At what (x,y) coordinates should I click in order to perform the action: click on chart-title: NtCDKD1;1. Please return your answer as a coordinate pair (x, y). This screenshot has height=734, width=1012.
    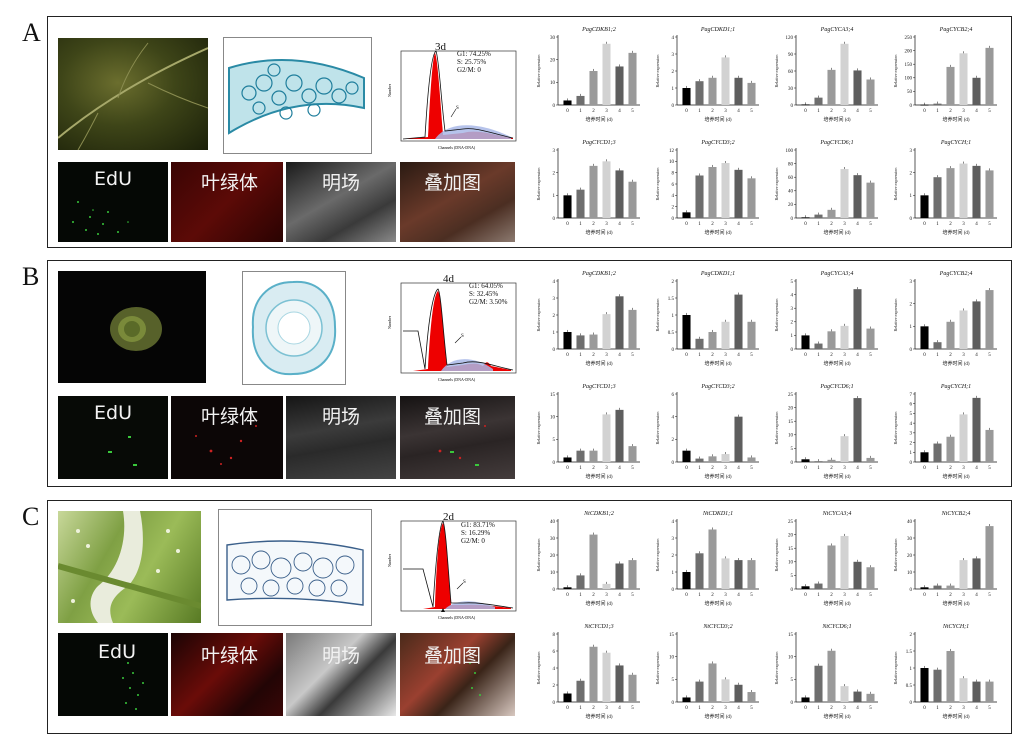
    Looking at the image, I should click on (717, 514).